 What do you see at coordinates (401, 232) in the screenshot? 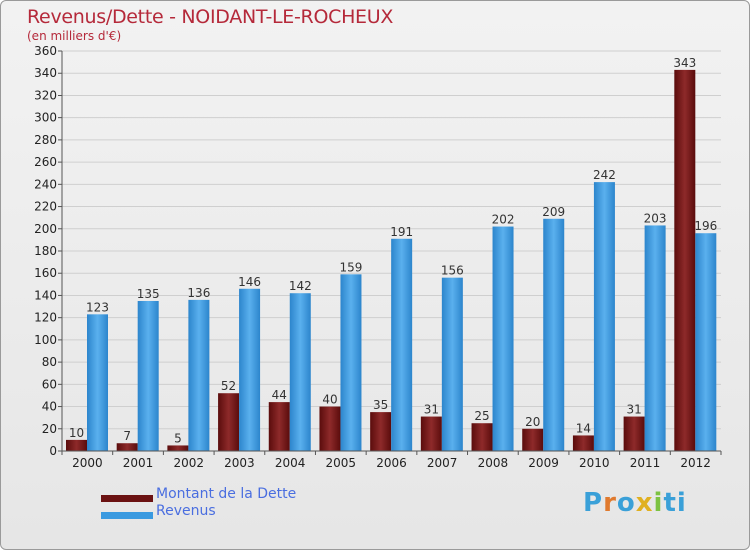
I see `data-label-revenue: 191` at bounding box center [401, 232].